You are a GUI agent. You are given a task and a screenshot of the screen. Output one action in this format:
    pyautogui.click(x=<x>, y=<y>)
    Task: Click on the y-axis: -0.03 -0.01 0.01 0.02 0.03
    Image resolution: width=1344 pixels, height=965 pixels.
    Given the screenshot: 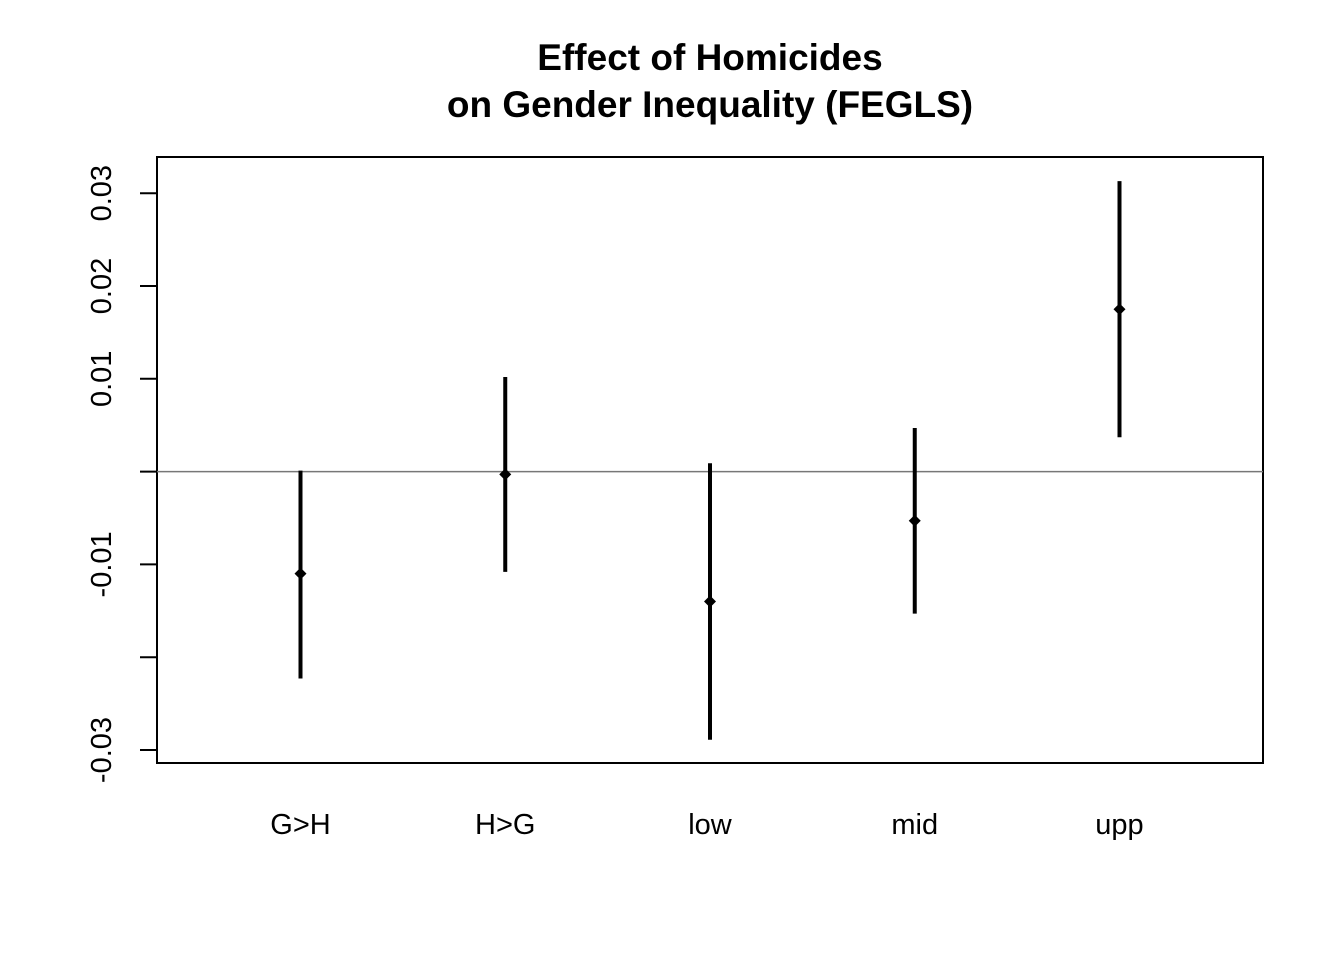 What is the action you would take?
    pyautogui.click(x=121, y=474)
    